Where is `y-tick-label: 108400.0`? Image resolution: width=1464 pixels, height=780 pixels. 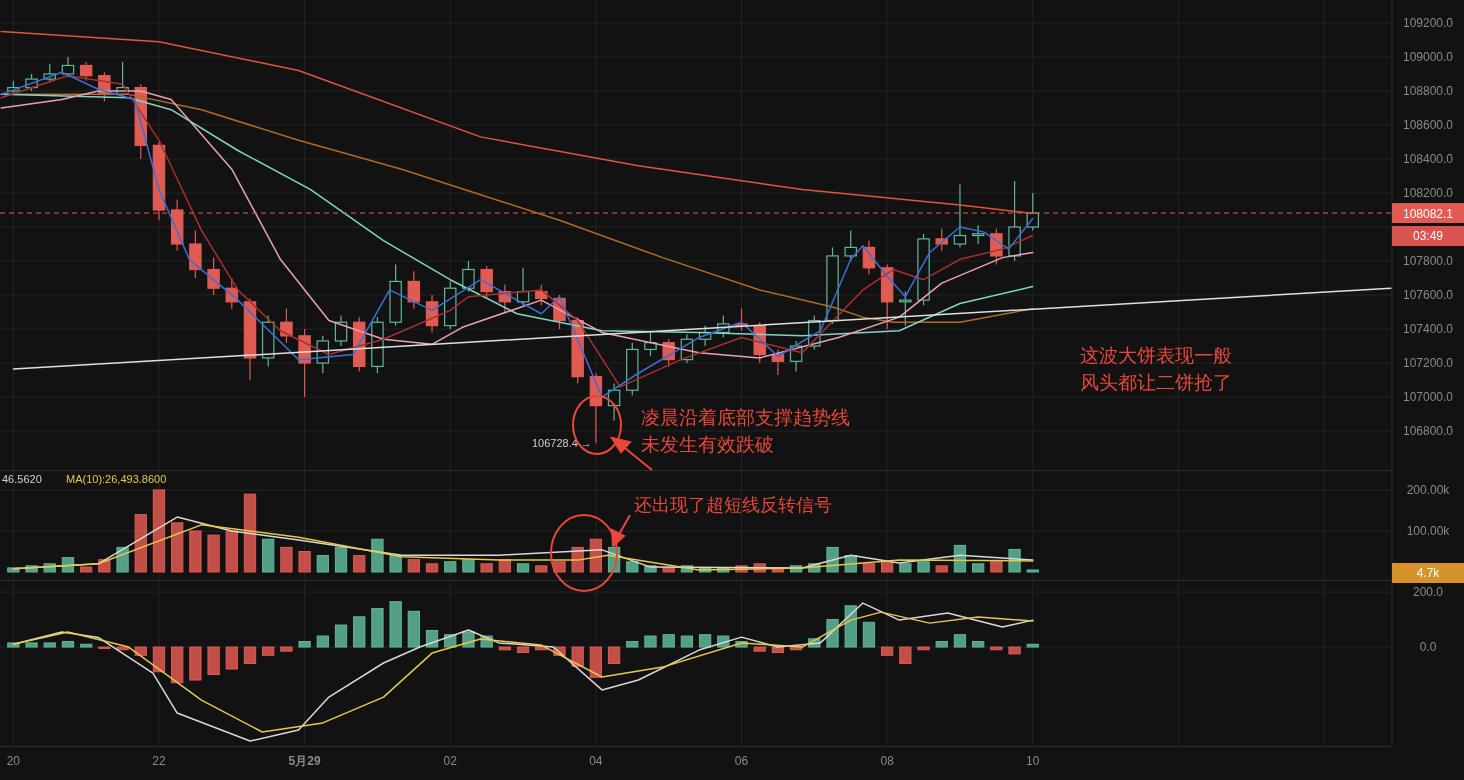 y-tick-label: 108400.0 is located at coordinates (1428, 158).